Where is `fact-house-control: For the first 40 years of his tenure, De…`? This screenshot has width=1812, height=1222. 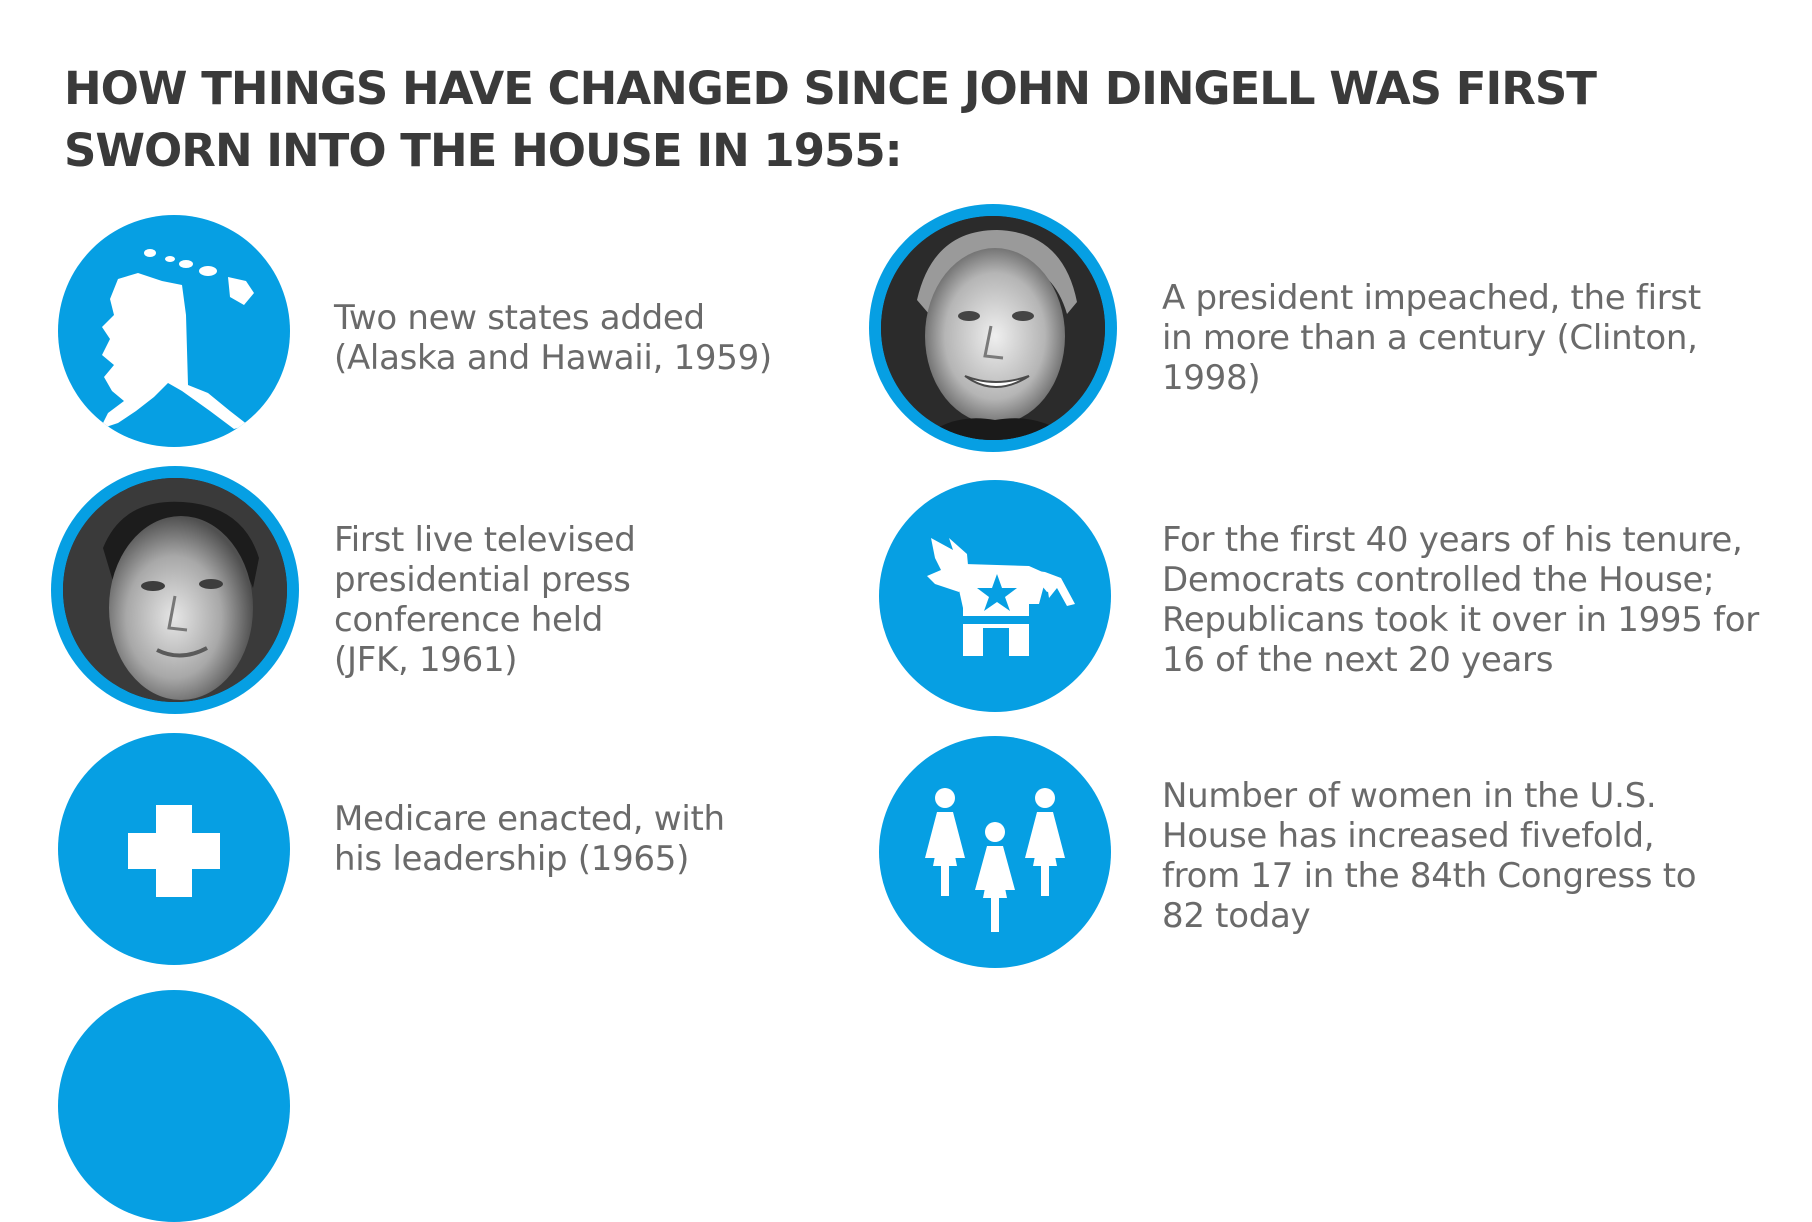 fact-house-control: For the first 40 years of his tenure, De… is located at coordinates (1460, 600).